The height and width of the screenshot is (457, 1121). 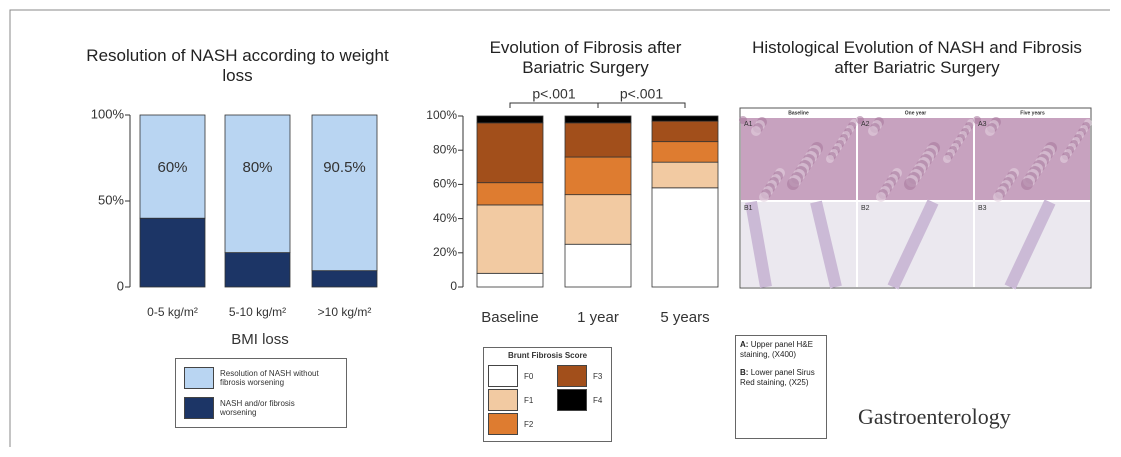 What do you see at coordinates (982, 208) in the screenshot?
I see `tile-label: B3` at bounding box center [982, 208].